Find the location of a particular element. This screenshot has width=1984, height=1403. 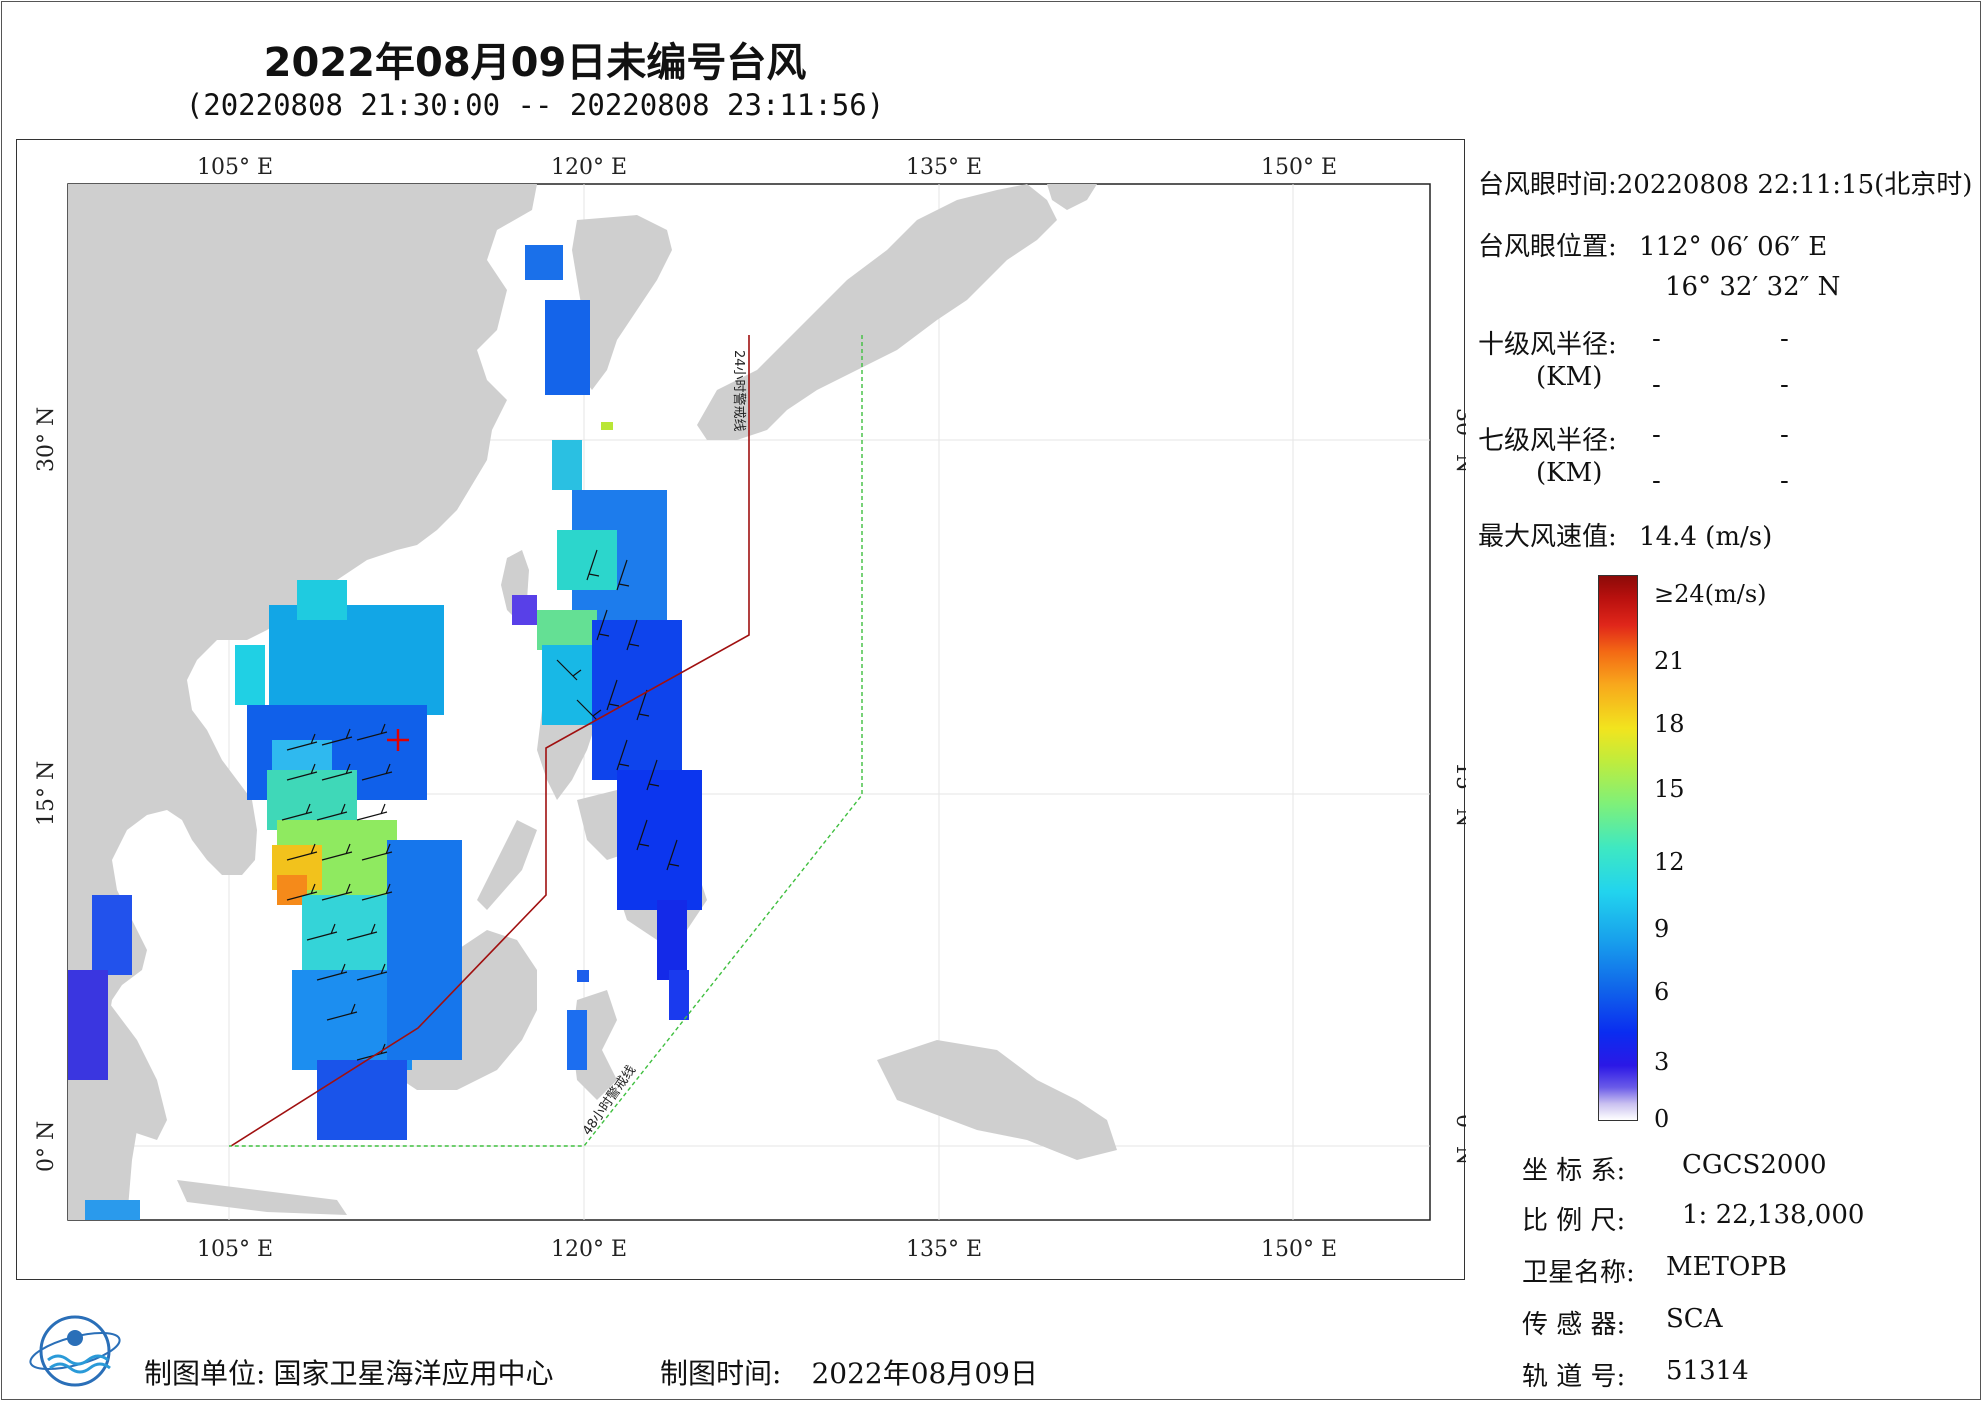

crs-value: CGCS2000 is located at coordinates (1754, 1165).